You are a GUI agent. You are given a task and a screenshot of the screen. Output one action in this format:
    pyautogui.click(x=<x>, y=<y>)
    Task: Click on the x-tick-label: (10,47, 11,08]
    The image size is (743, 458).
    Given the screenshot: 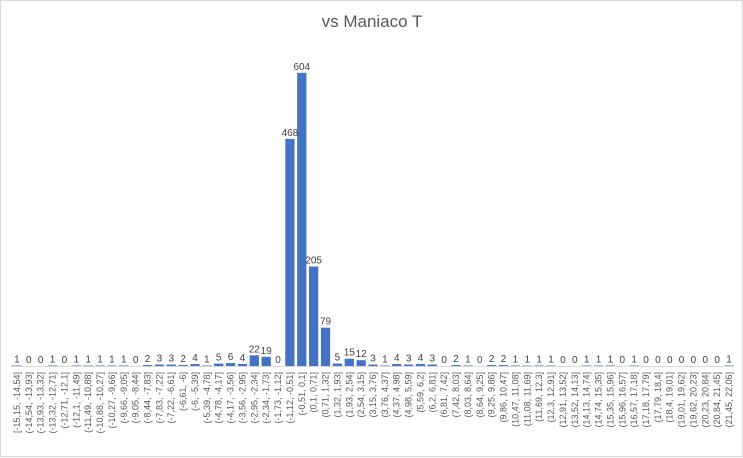 What is the action you would take?
    pyautogui.click(x=515, y=399)
    